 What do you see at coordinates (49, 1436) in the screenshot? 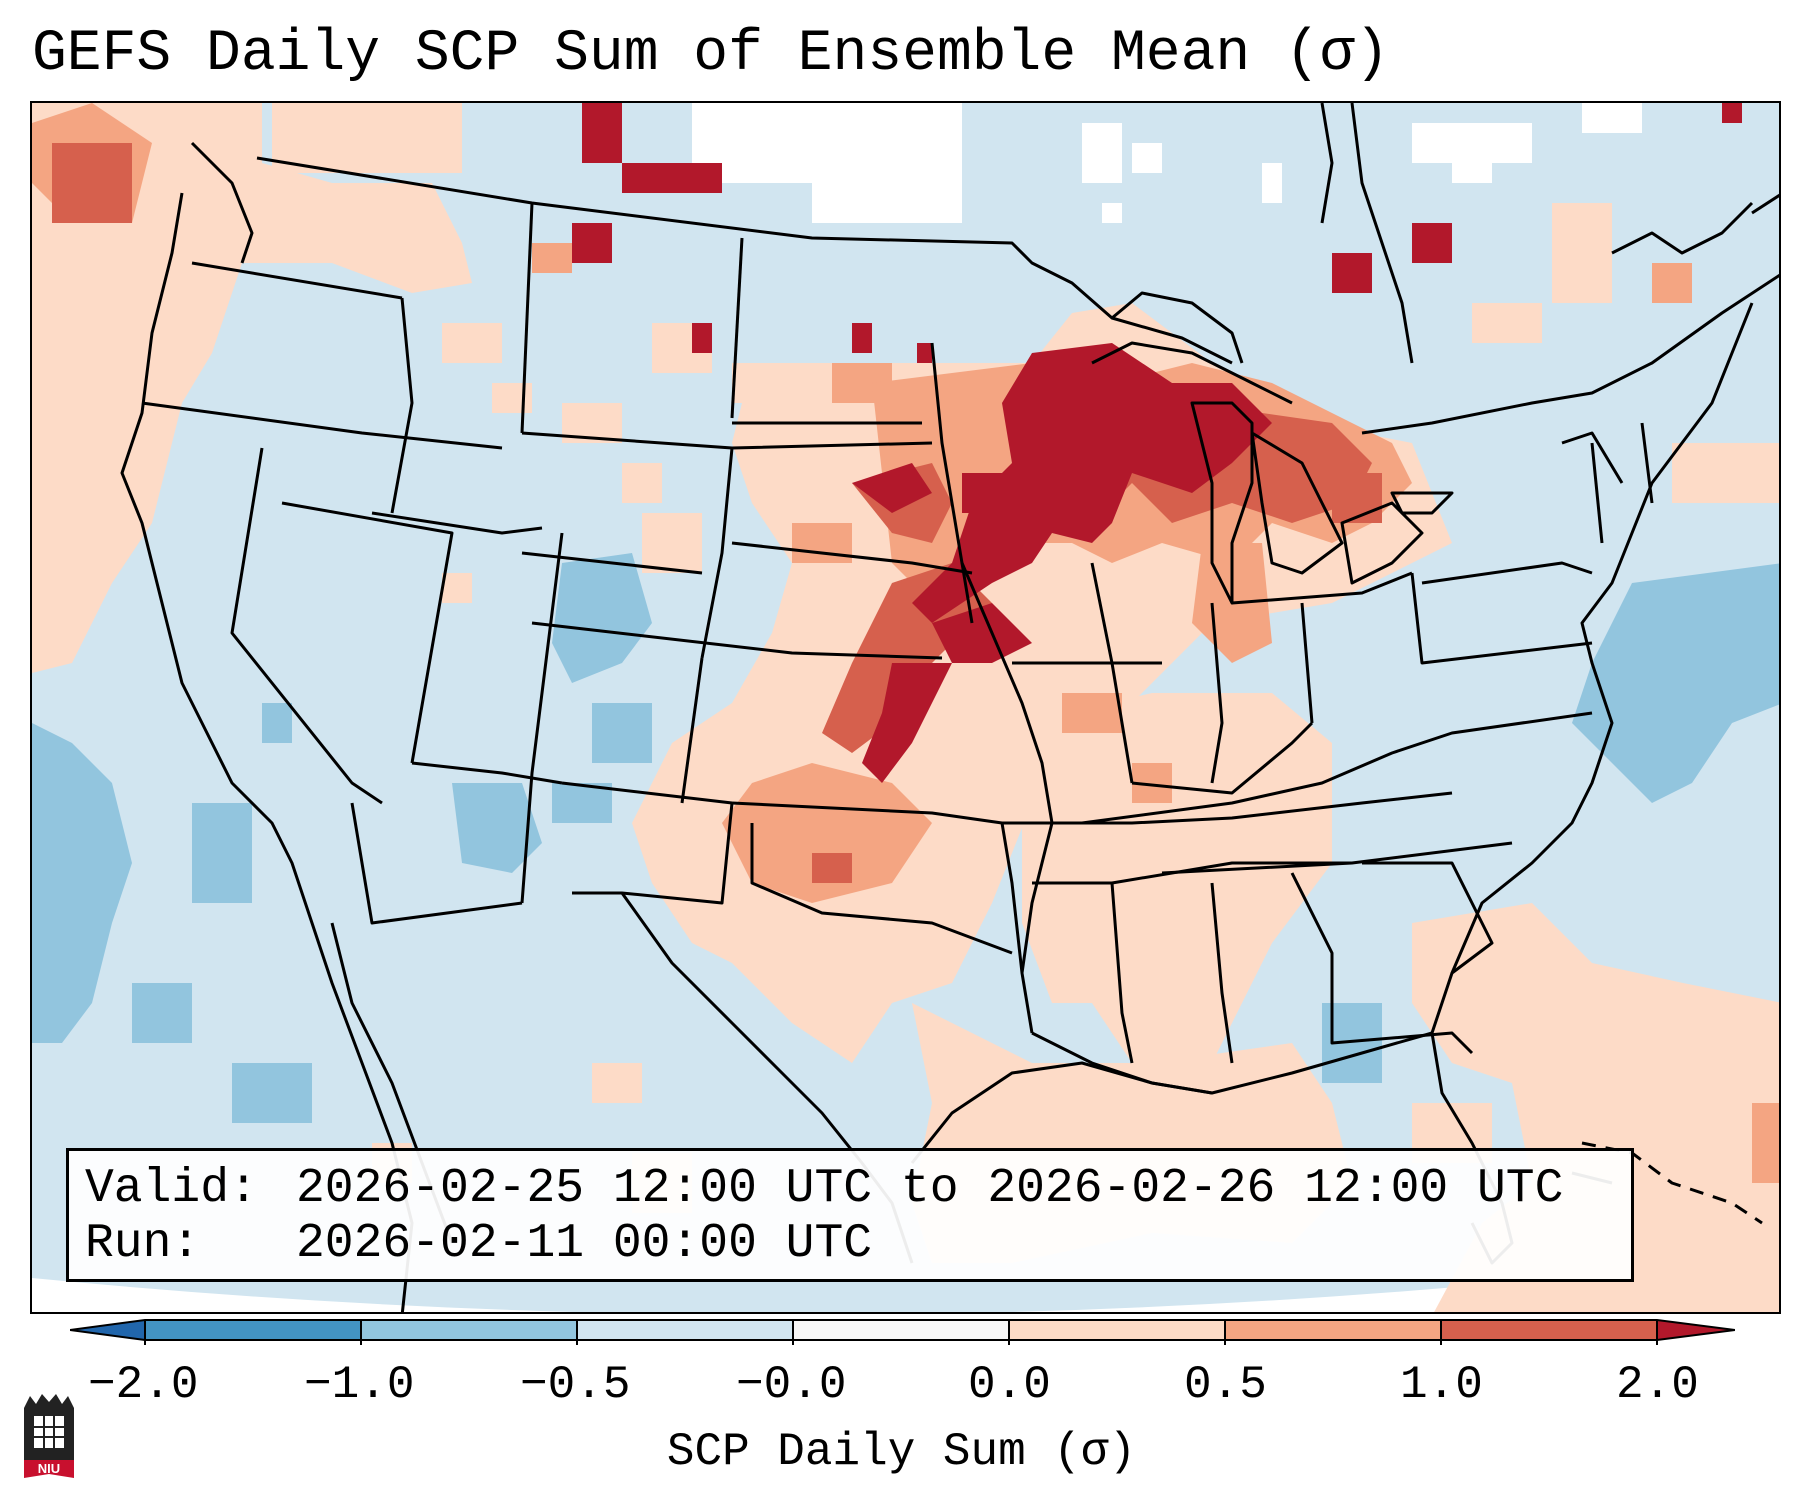
I see `niu-logo-icon: NIU` at bounding box center [49, 1436].